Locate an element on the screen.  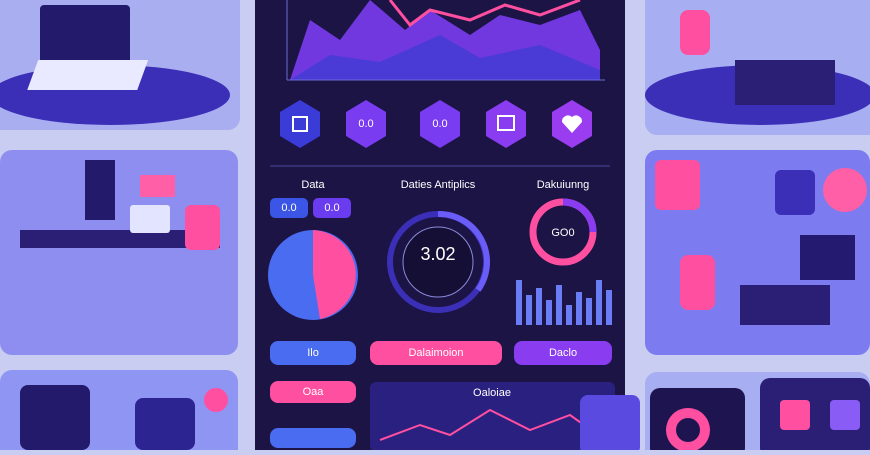
gauge-arc is located at coordinates (463, 251).